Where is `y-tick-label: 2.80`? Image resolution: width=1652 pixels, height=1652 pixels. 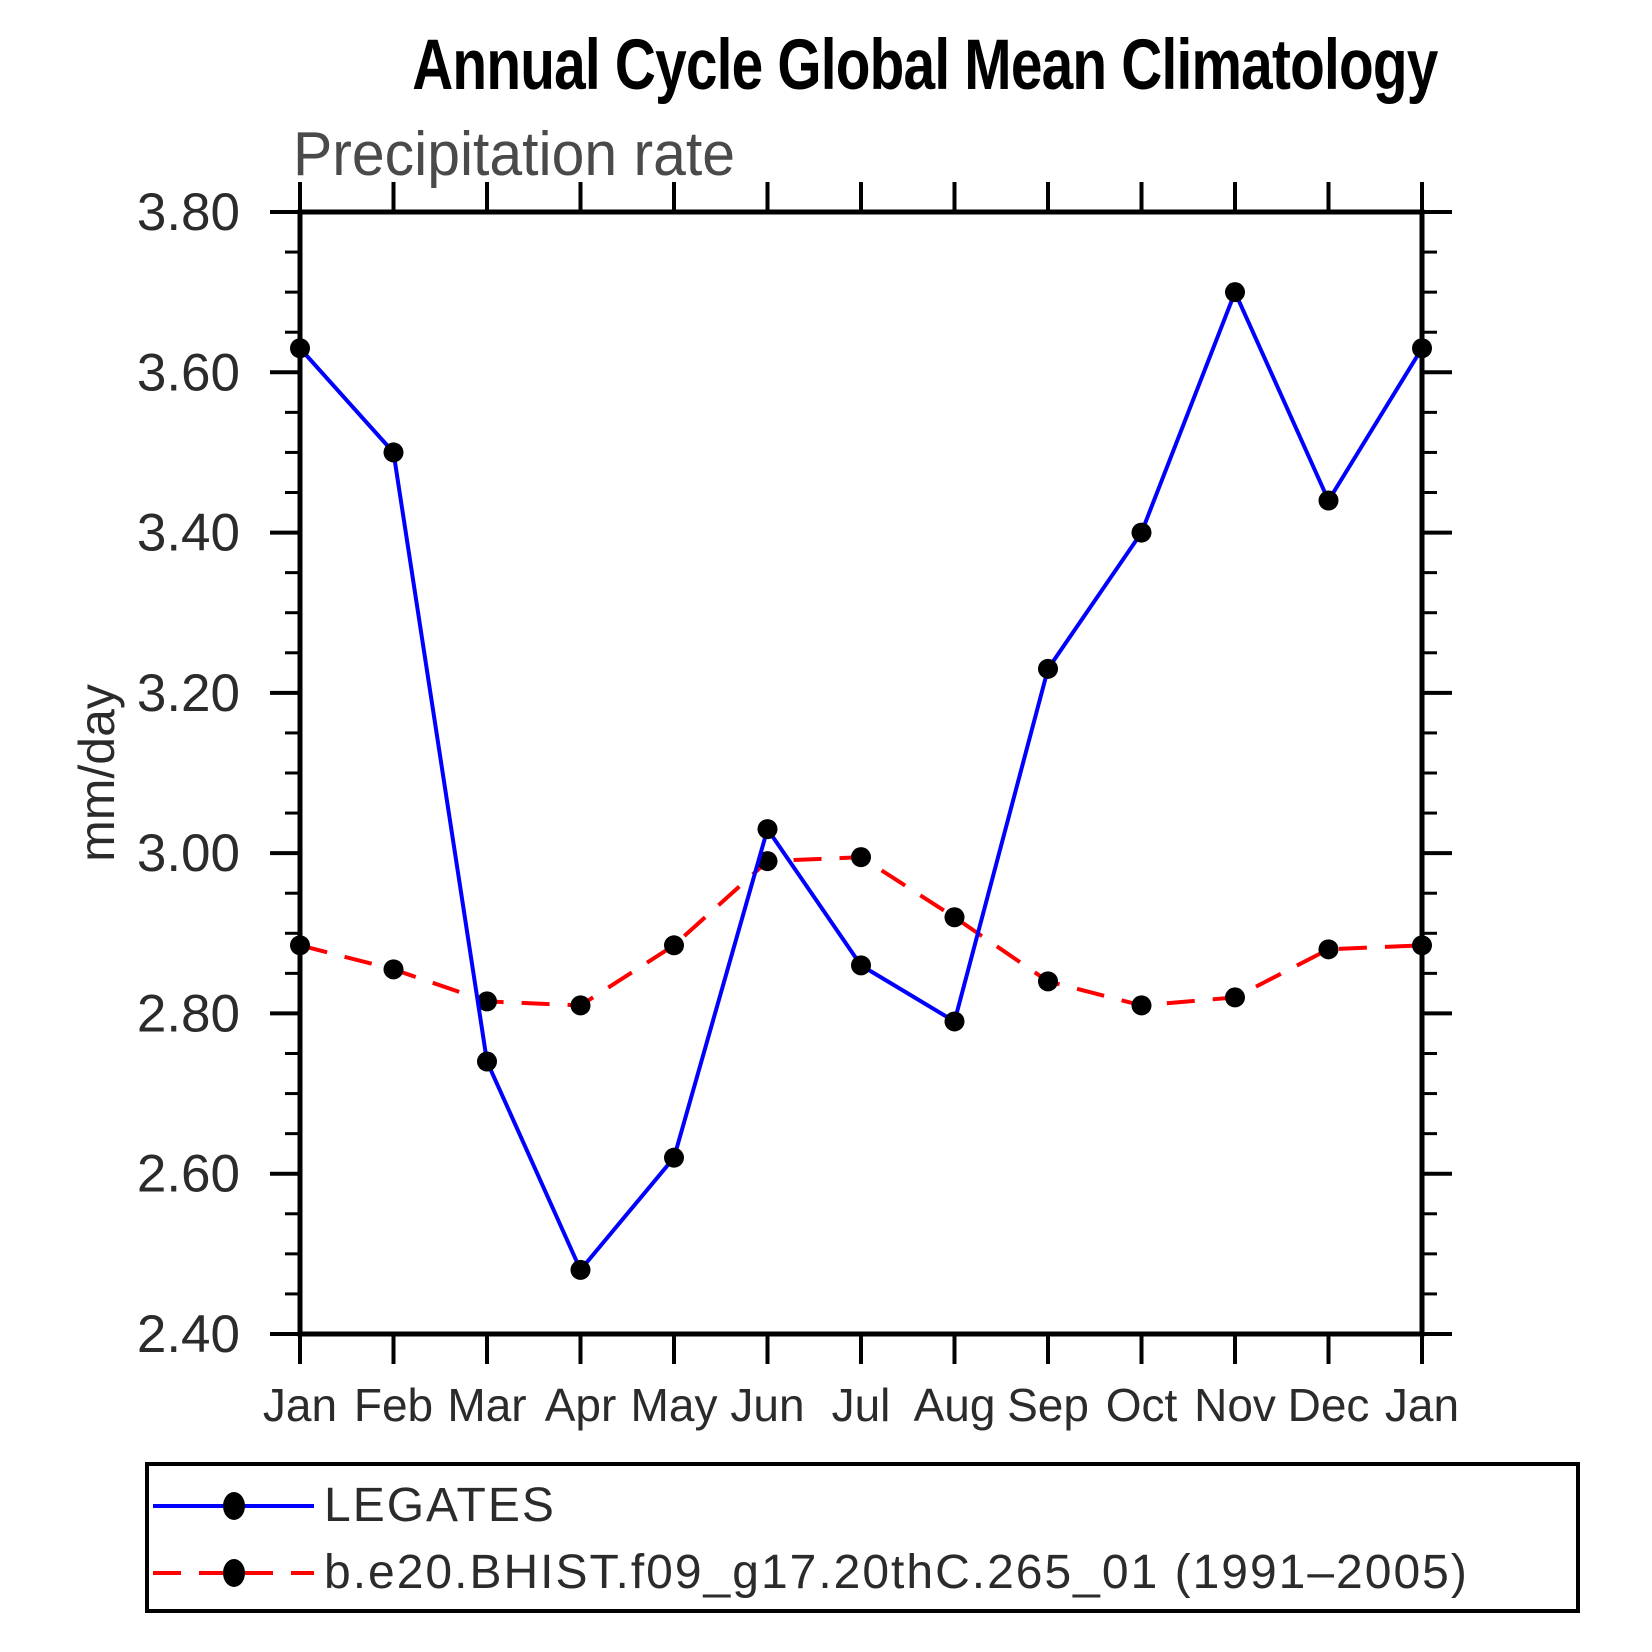 y-tick-label: 2.80 is located at coordinates (188, 1013).